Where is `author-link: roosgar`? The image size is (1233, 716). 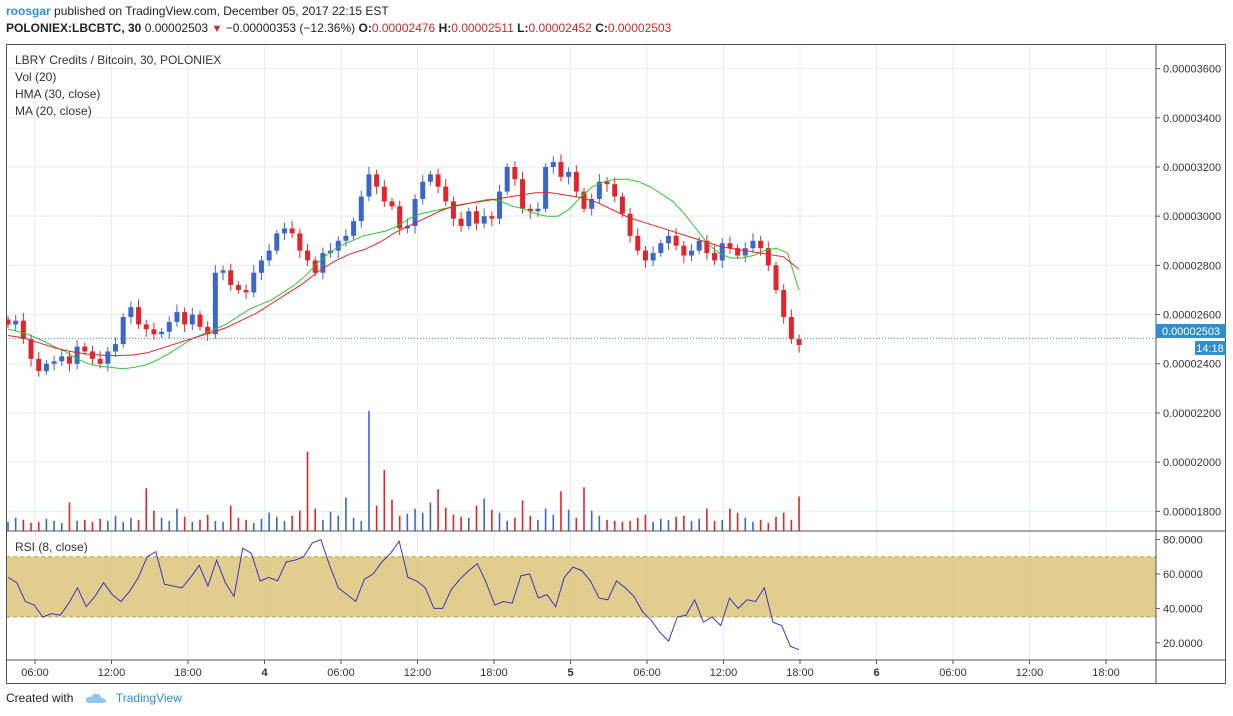
author-link: roosgar is located at coordinates (28, 11).